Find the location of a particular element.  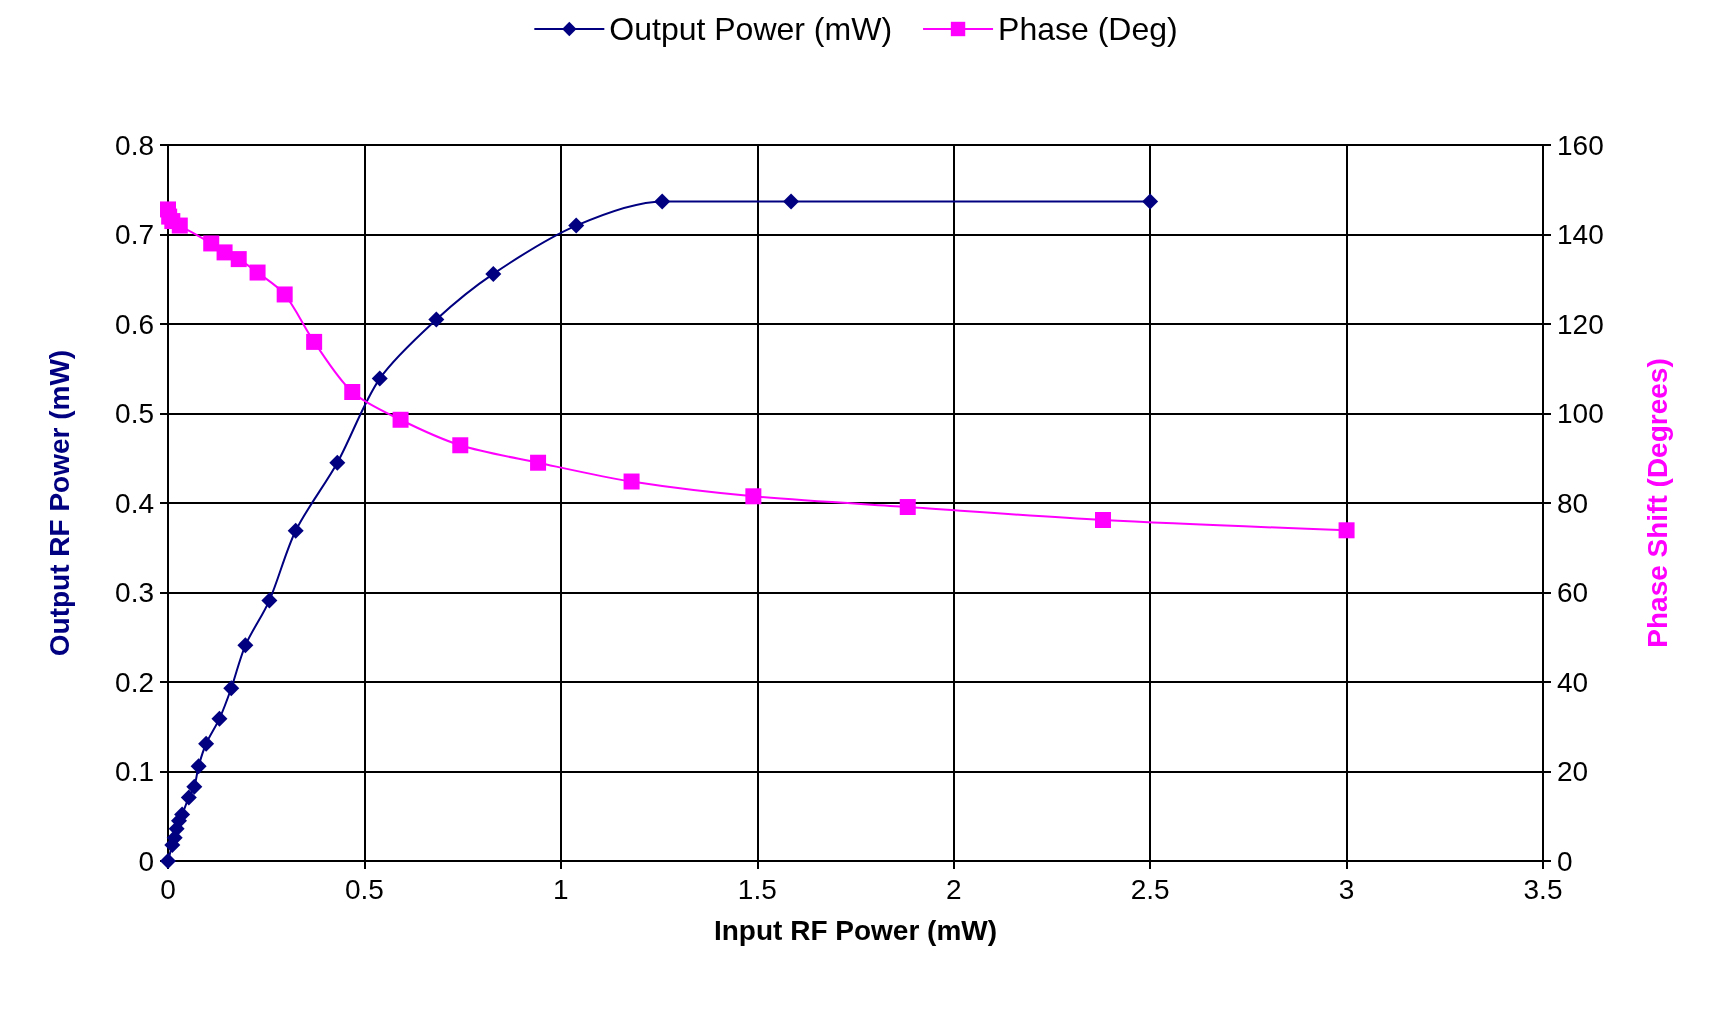

y-tick-label: 0 is located at coordinates (146, 861).